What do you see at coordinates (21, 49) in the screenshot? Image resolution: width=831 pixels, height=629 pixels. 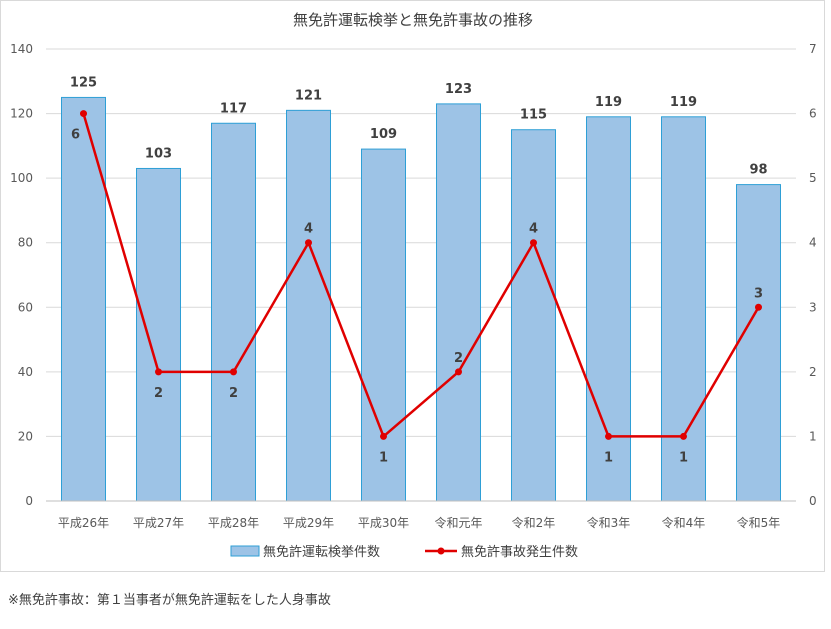 I see `y-tick-label: 140` at bounding box center [21, 49].